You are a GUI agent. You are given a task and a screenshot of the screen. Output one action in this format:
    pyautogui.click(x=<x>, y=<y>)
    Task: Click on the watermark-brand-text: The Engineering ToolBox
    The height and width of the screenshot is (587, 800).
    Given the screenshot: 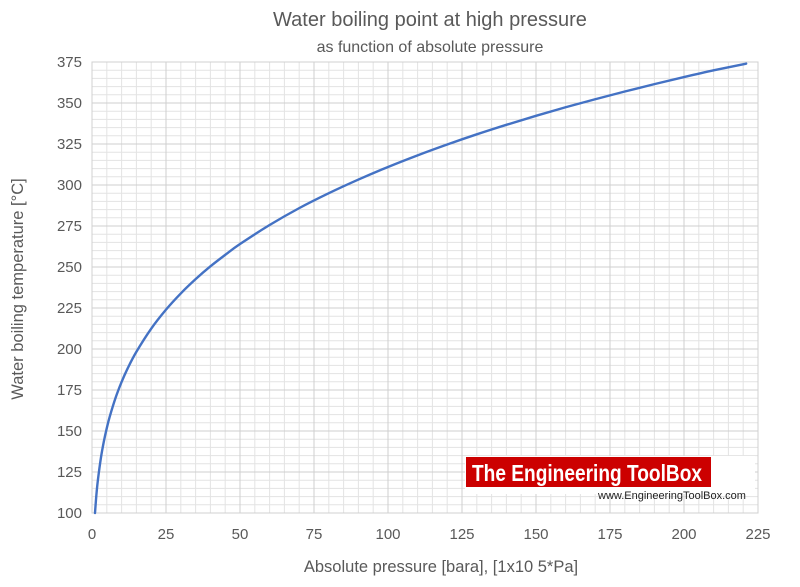 What is the action you would take?
    pyautogui.click(x=587, y=473)
    